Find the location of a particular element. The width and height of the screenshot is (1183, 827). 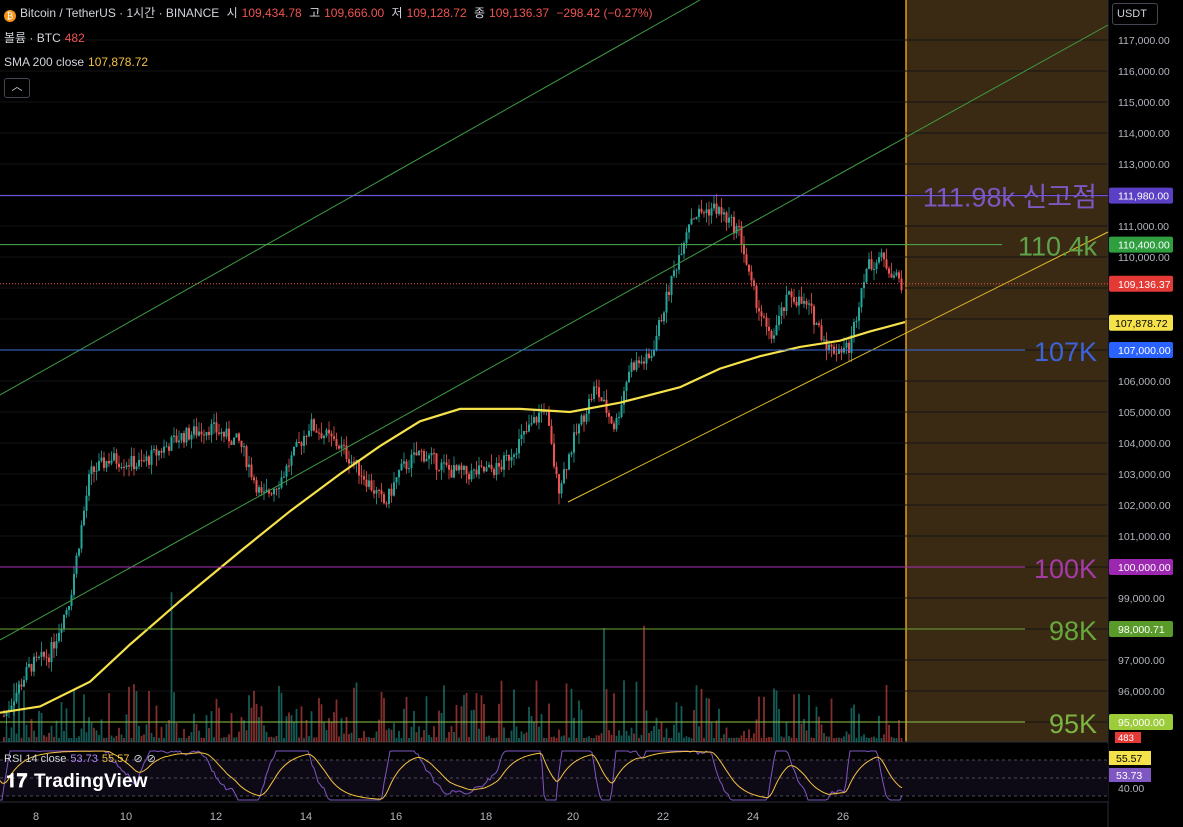

settings-icon: ⊘ is located at coordinates (151, 759).